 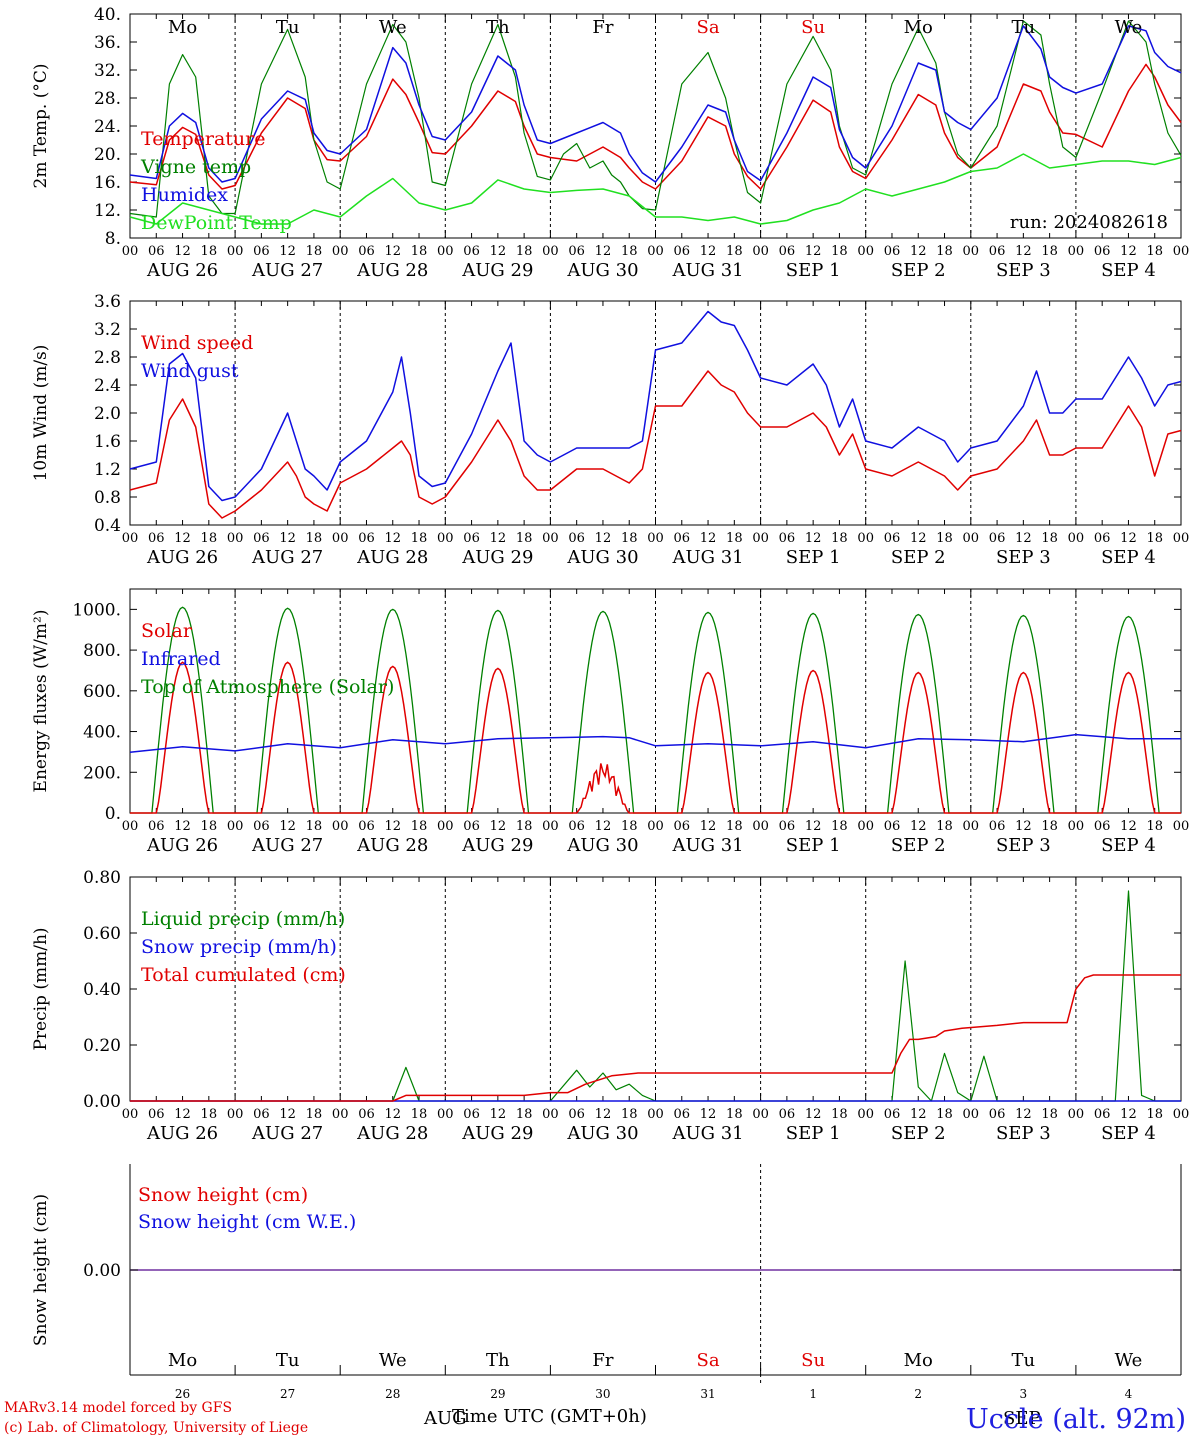 What do you see at coordinates (107, 99) in the screenshot?
I see `temp-y-tick-label: 28.` at bounding box center [107, 99].